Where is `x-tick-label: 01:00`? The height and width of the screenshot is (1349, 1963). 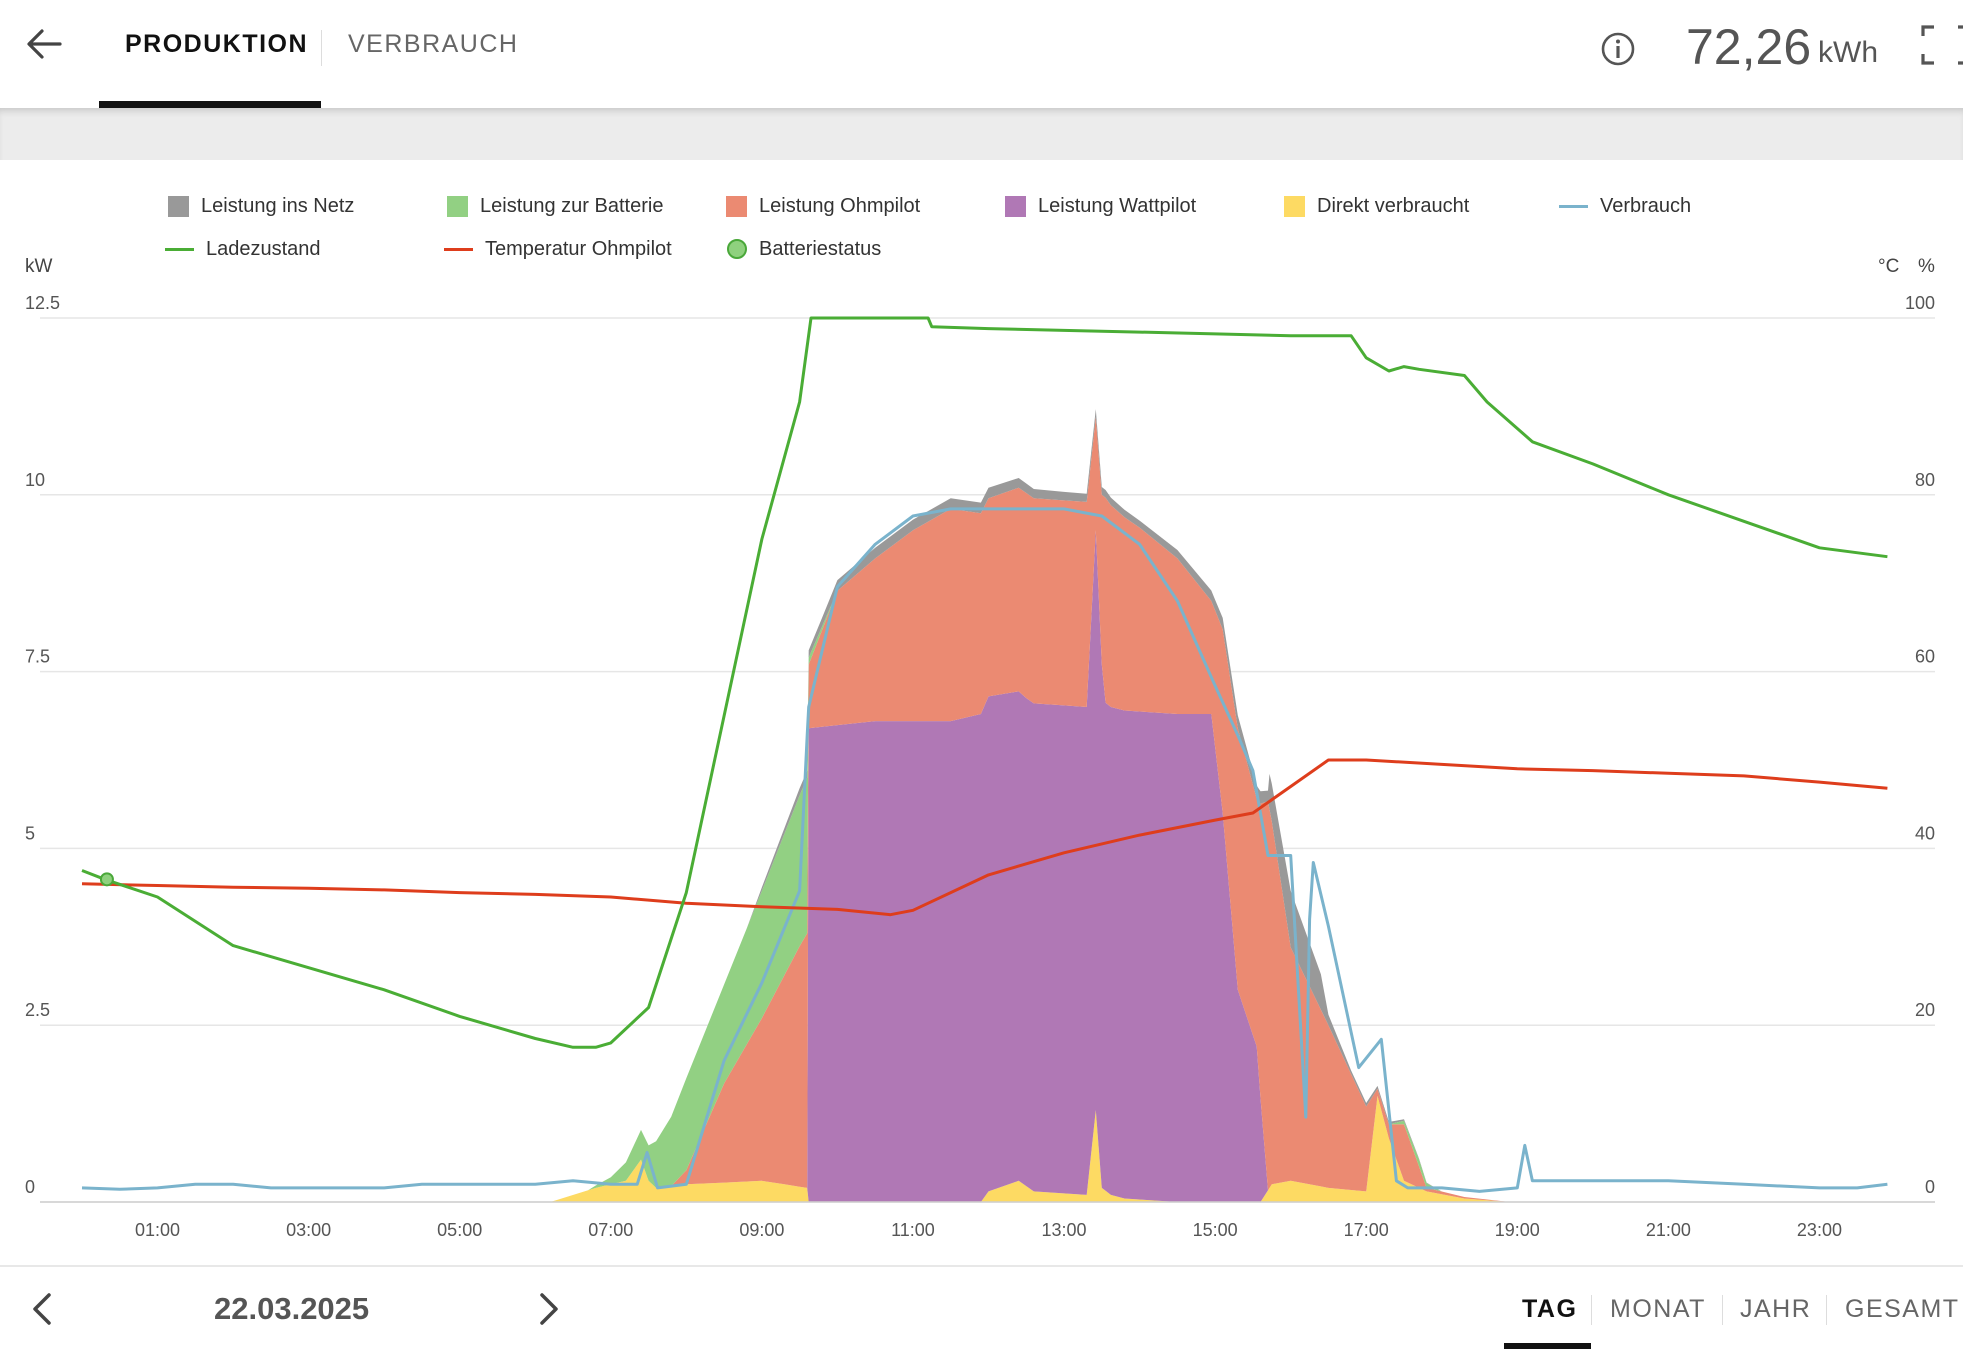 x-tick-label: 01:00 is located at coordinates (157, 1230).